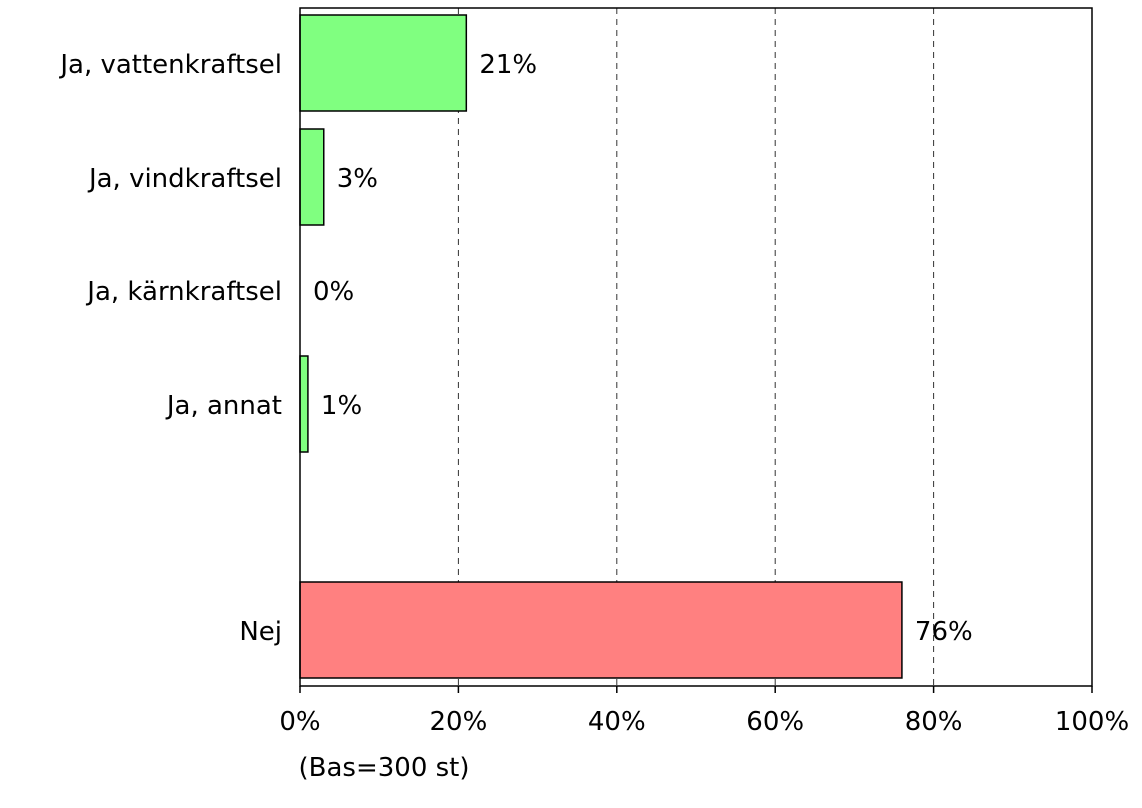  I want to click on data-label: 1%, so click(341, 406).